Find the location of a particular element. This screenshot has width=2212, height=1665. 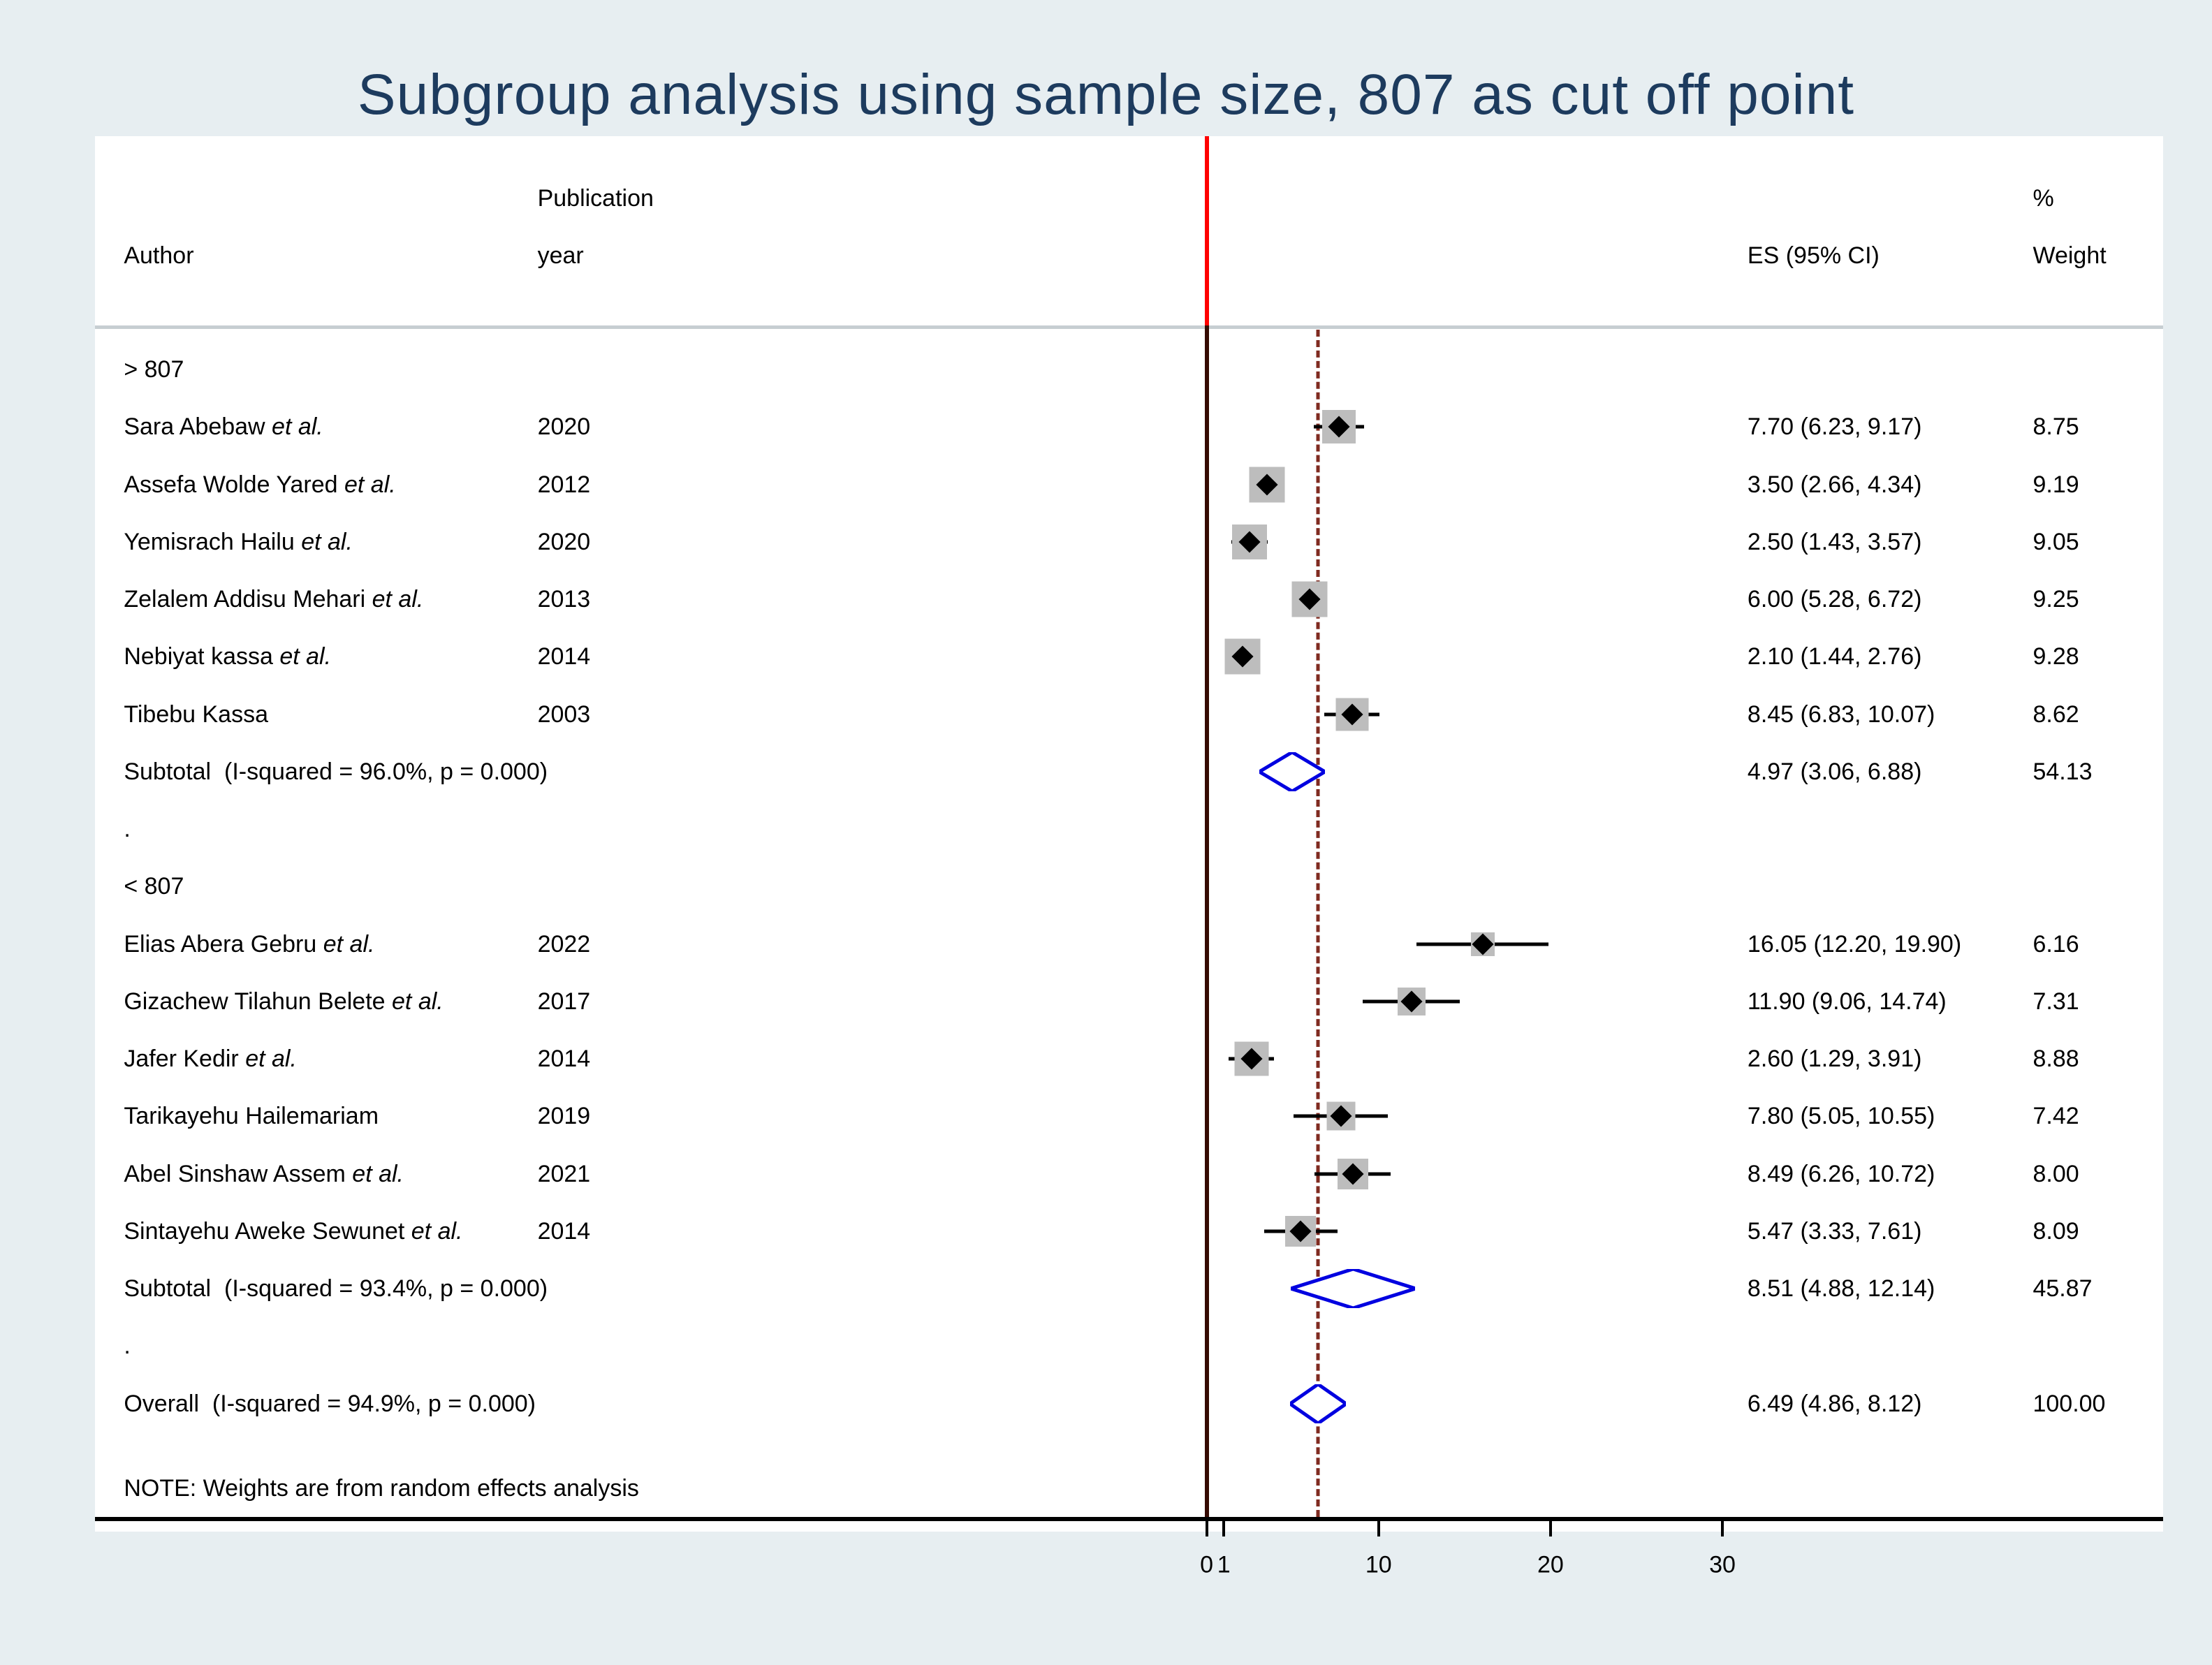

study-weight: 8.62 is located at coordinates (2055, 715).